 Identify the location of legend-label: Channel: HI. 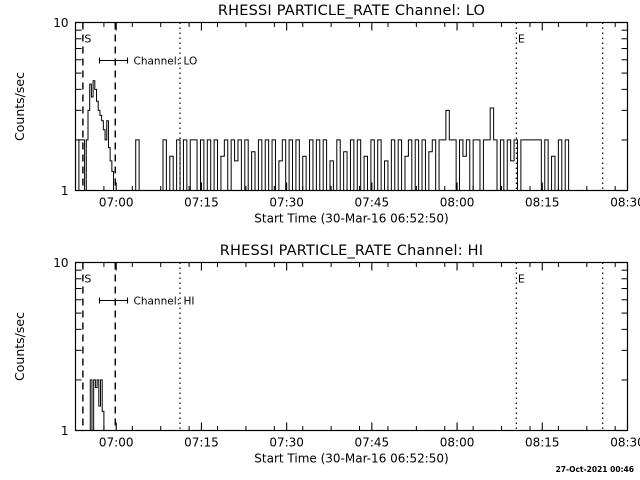
(164, 302).